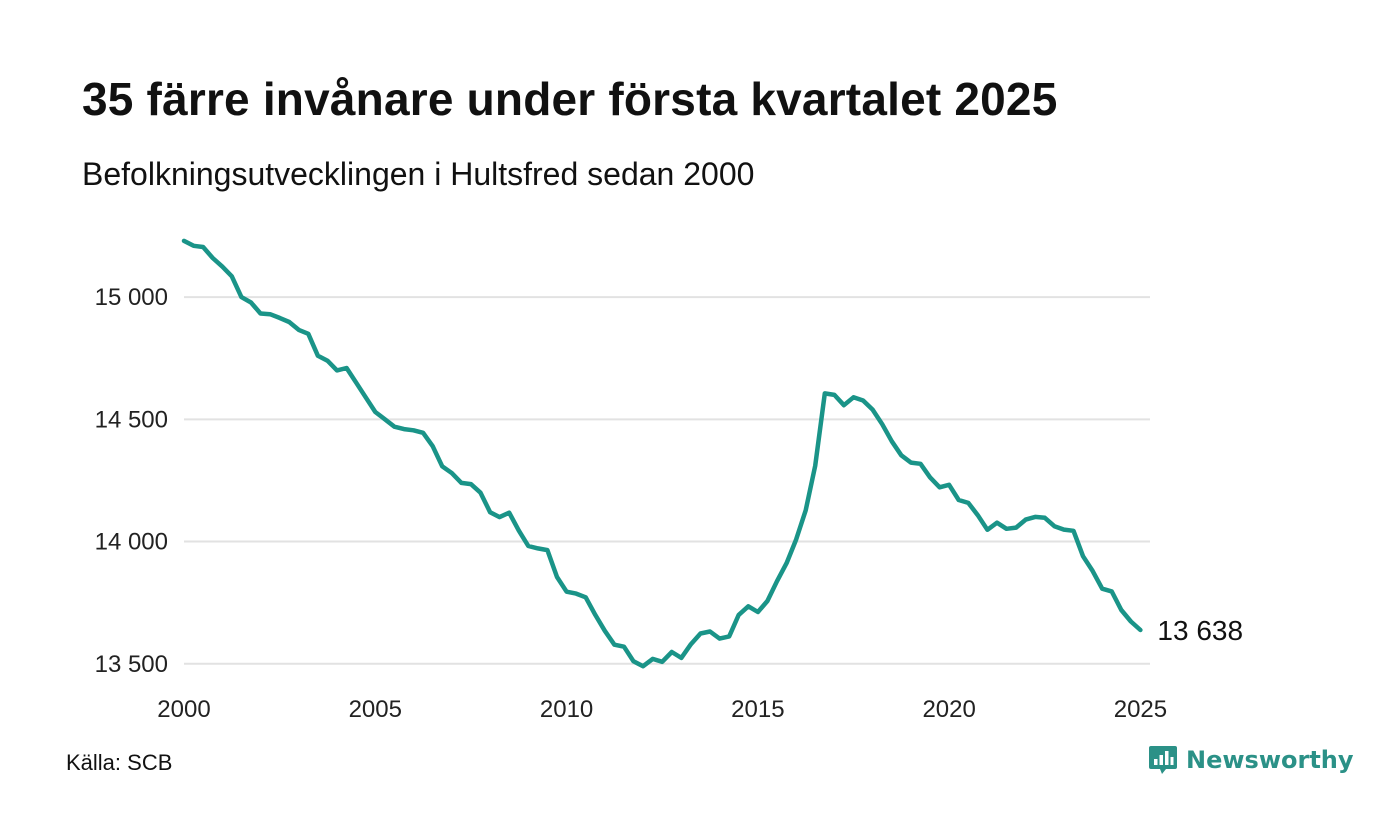  What do you see at coordinates (1270, 760) in the screenshot?
I see `logo-text: Newsworthy` at bounding box center [1270, 760].